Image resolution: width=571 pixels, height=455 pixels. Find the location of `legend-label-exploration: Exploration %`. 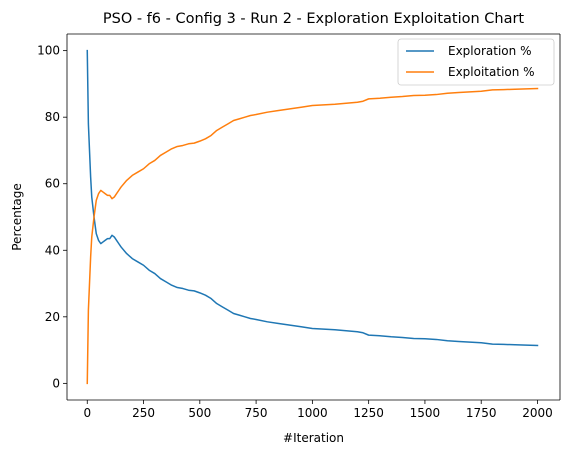

legend-label-exploration: Exploration % is located at coordinates (489, 51).